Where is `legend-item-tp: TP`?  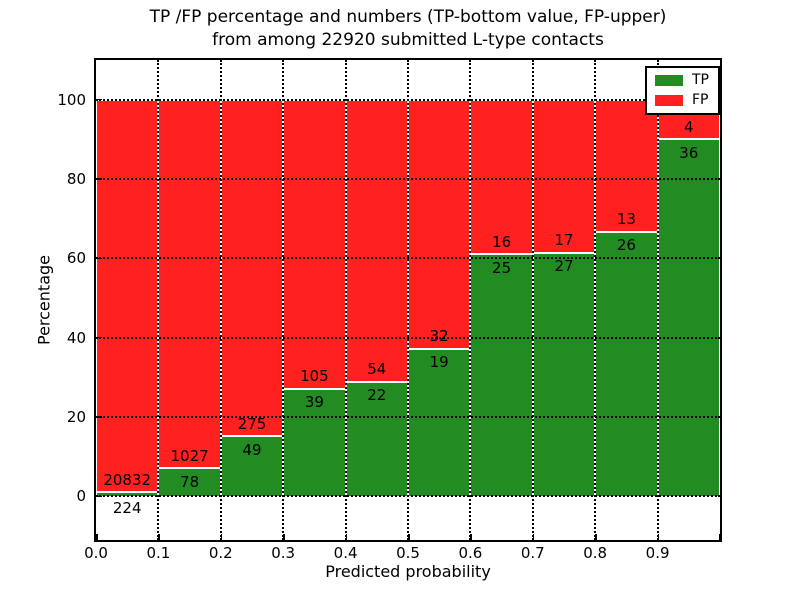
legend-item-tp: TP is located at coordinates (682, 80).